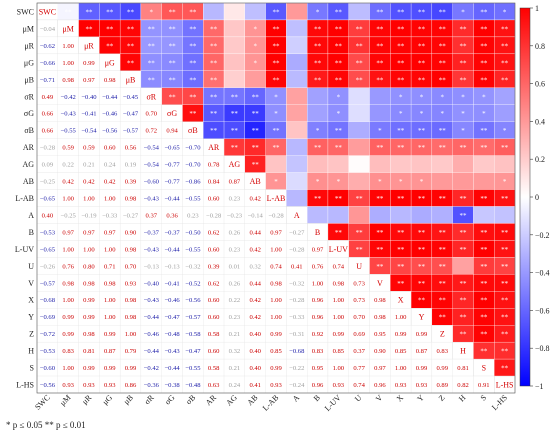 The image size is (550, 437). I want to click on correlation-value: 0.89, so click(442, 385).